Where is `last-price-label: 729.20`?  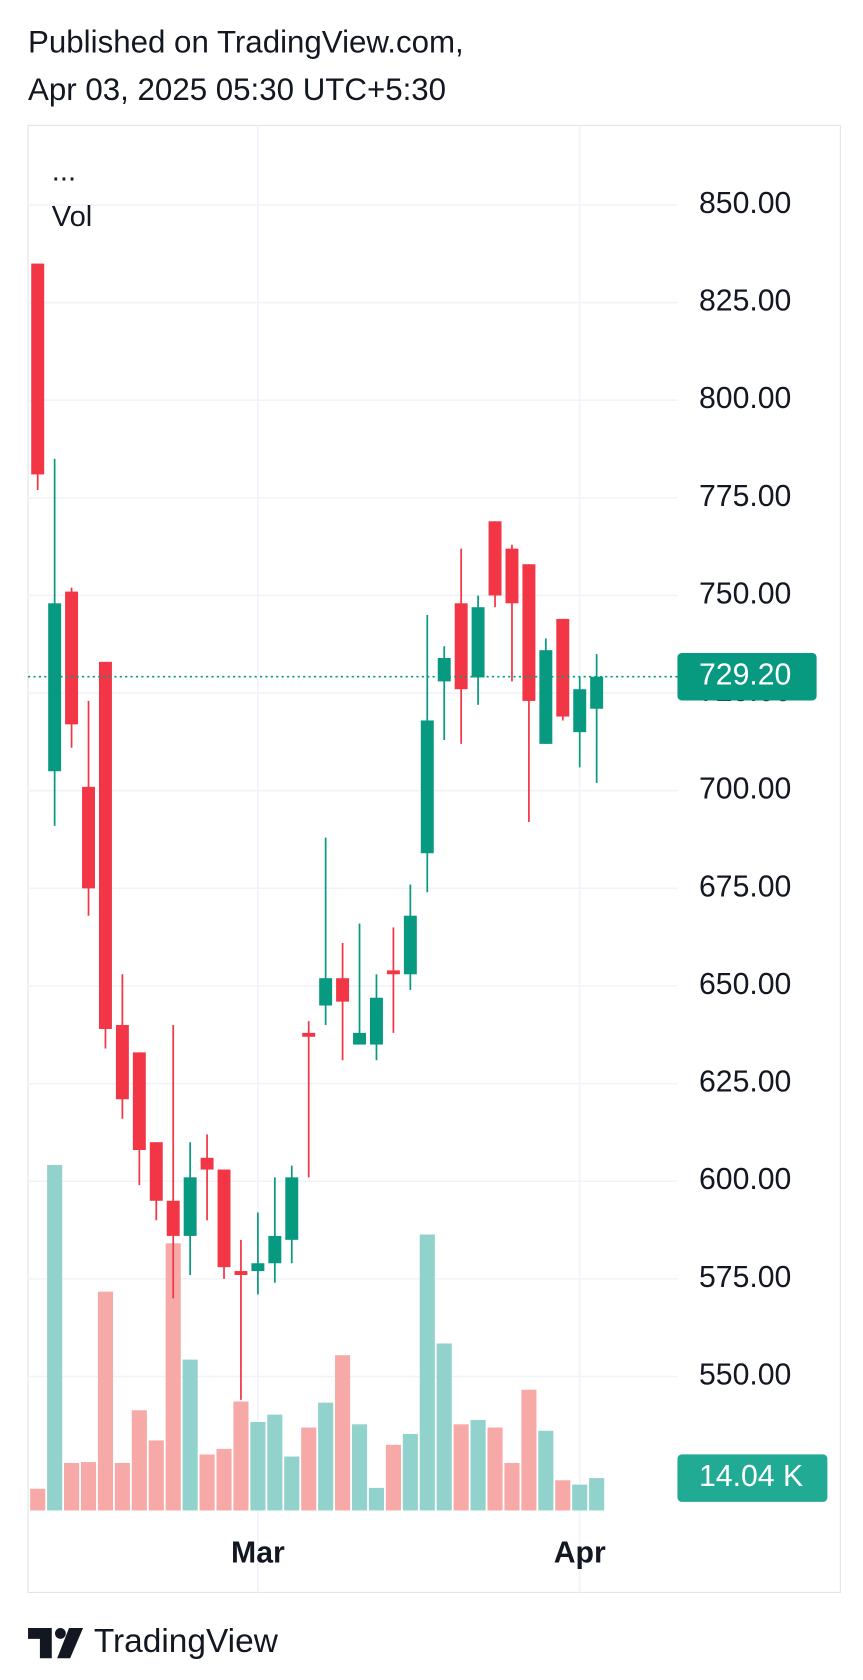
last-price-label: 729.20 is located at coordinates (745, 675).